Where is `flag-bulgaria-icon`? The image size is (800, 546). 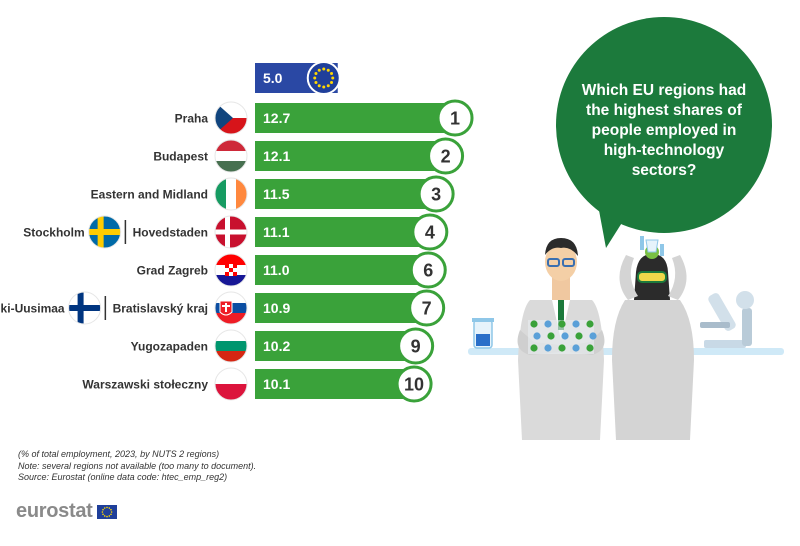 flag-bulgaria-icon is located at coordinates (231, 346).